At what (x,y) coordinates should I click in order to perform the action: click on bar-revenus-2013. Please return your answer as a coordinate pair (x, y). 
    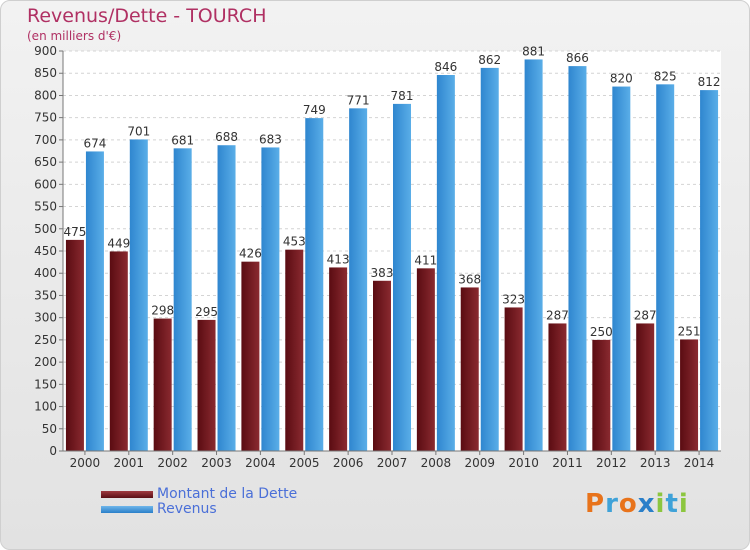
    Looking at the image, I should click on (665, 267).